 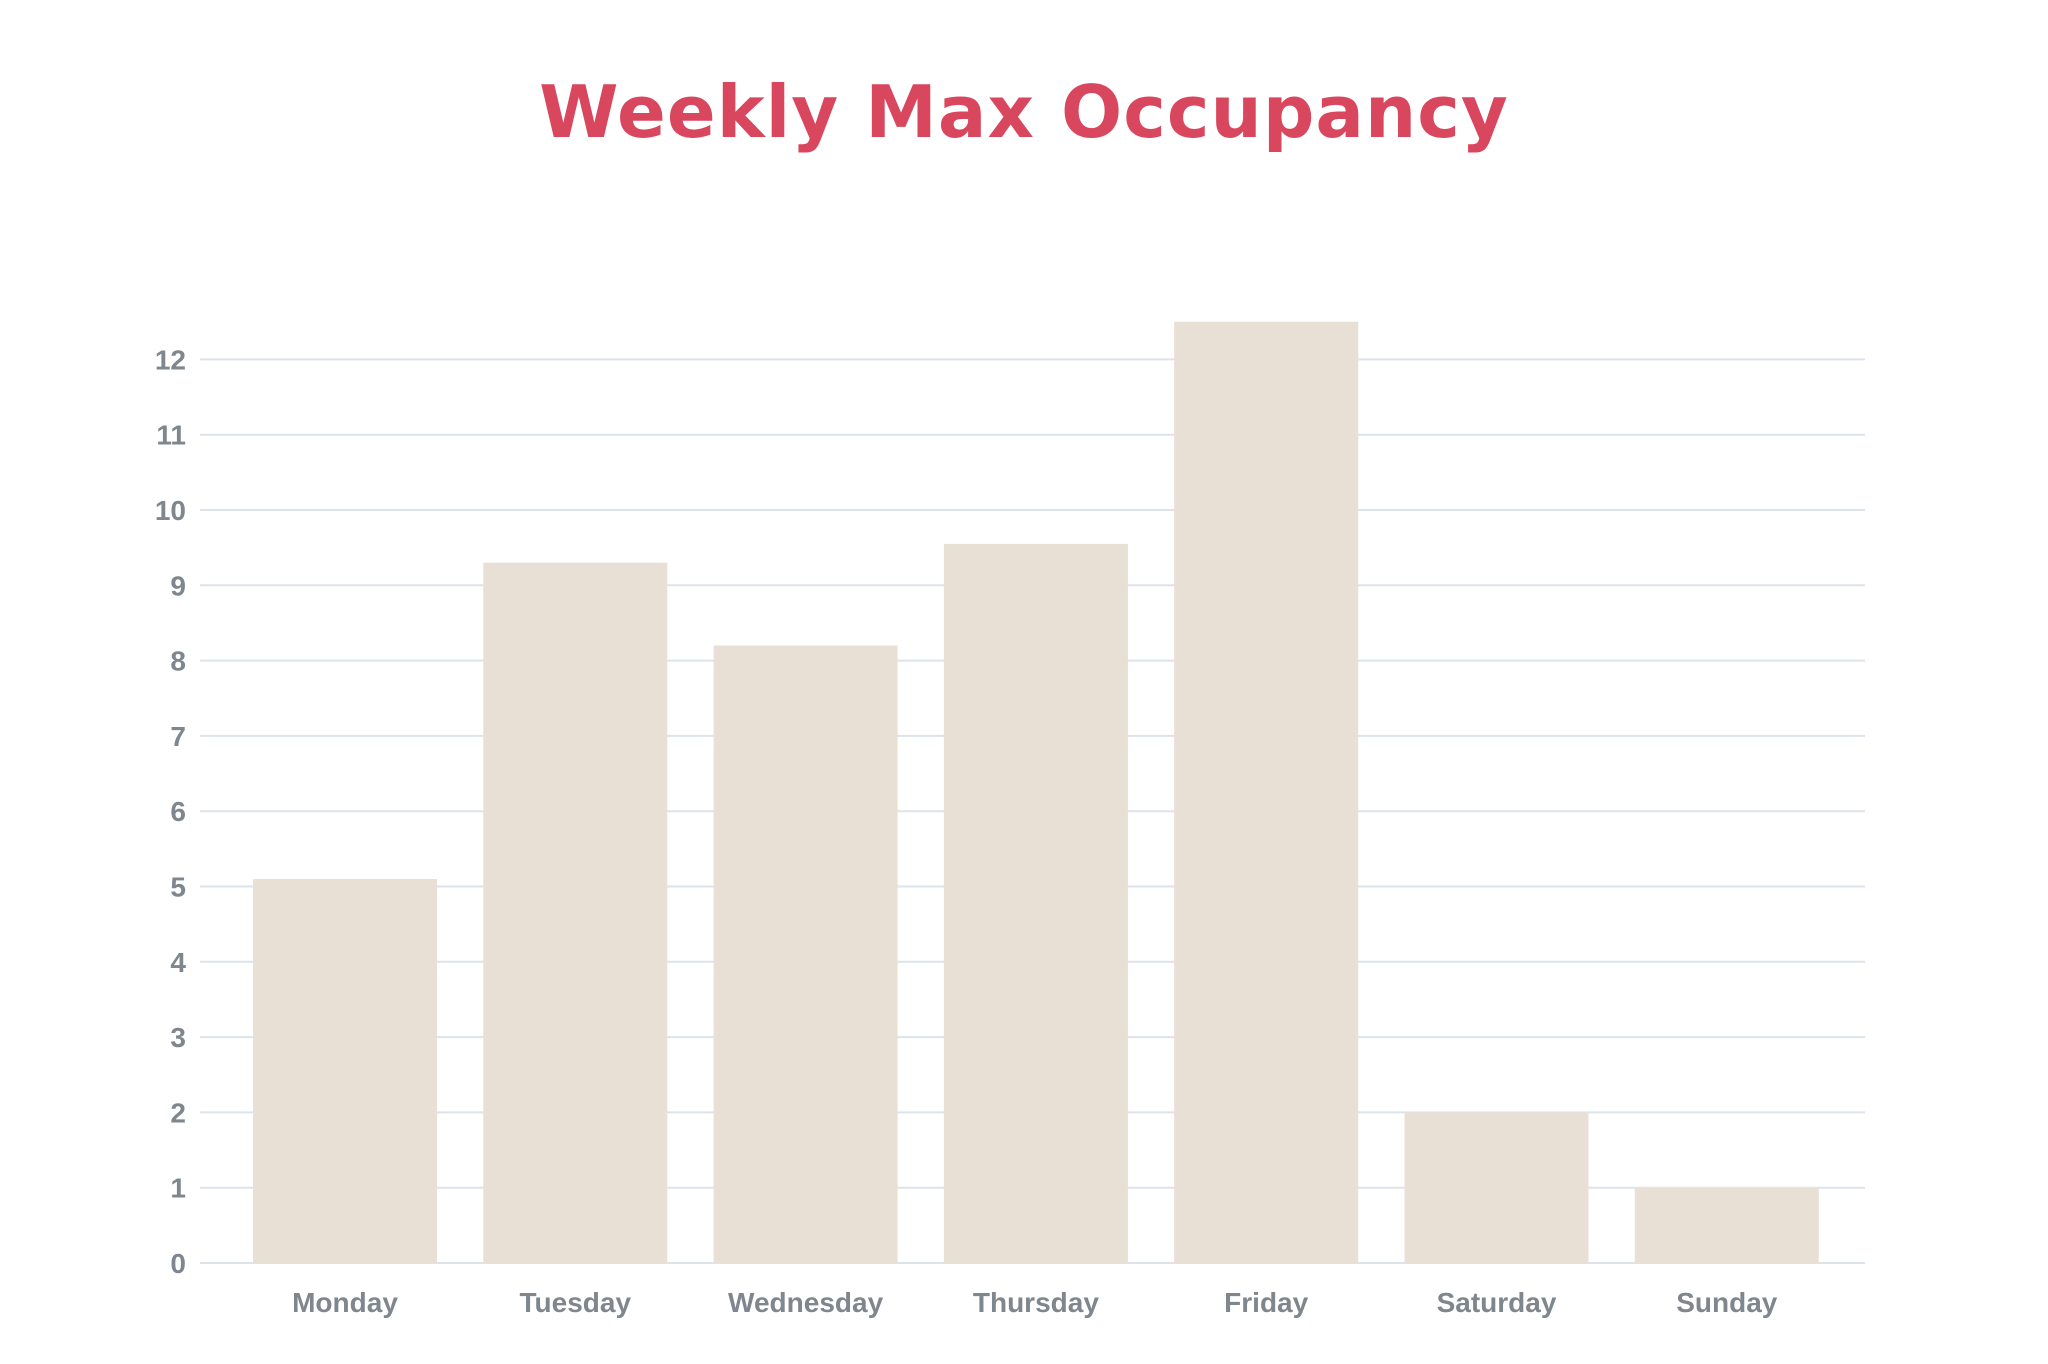 What do you see at coordinates (170, 510) in the screenshot?
I see `y-tick-label-10: 10` at bounding box center [170, 510].